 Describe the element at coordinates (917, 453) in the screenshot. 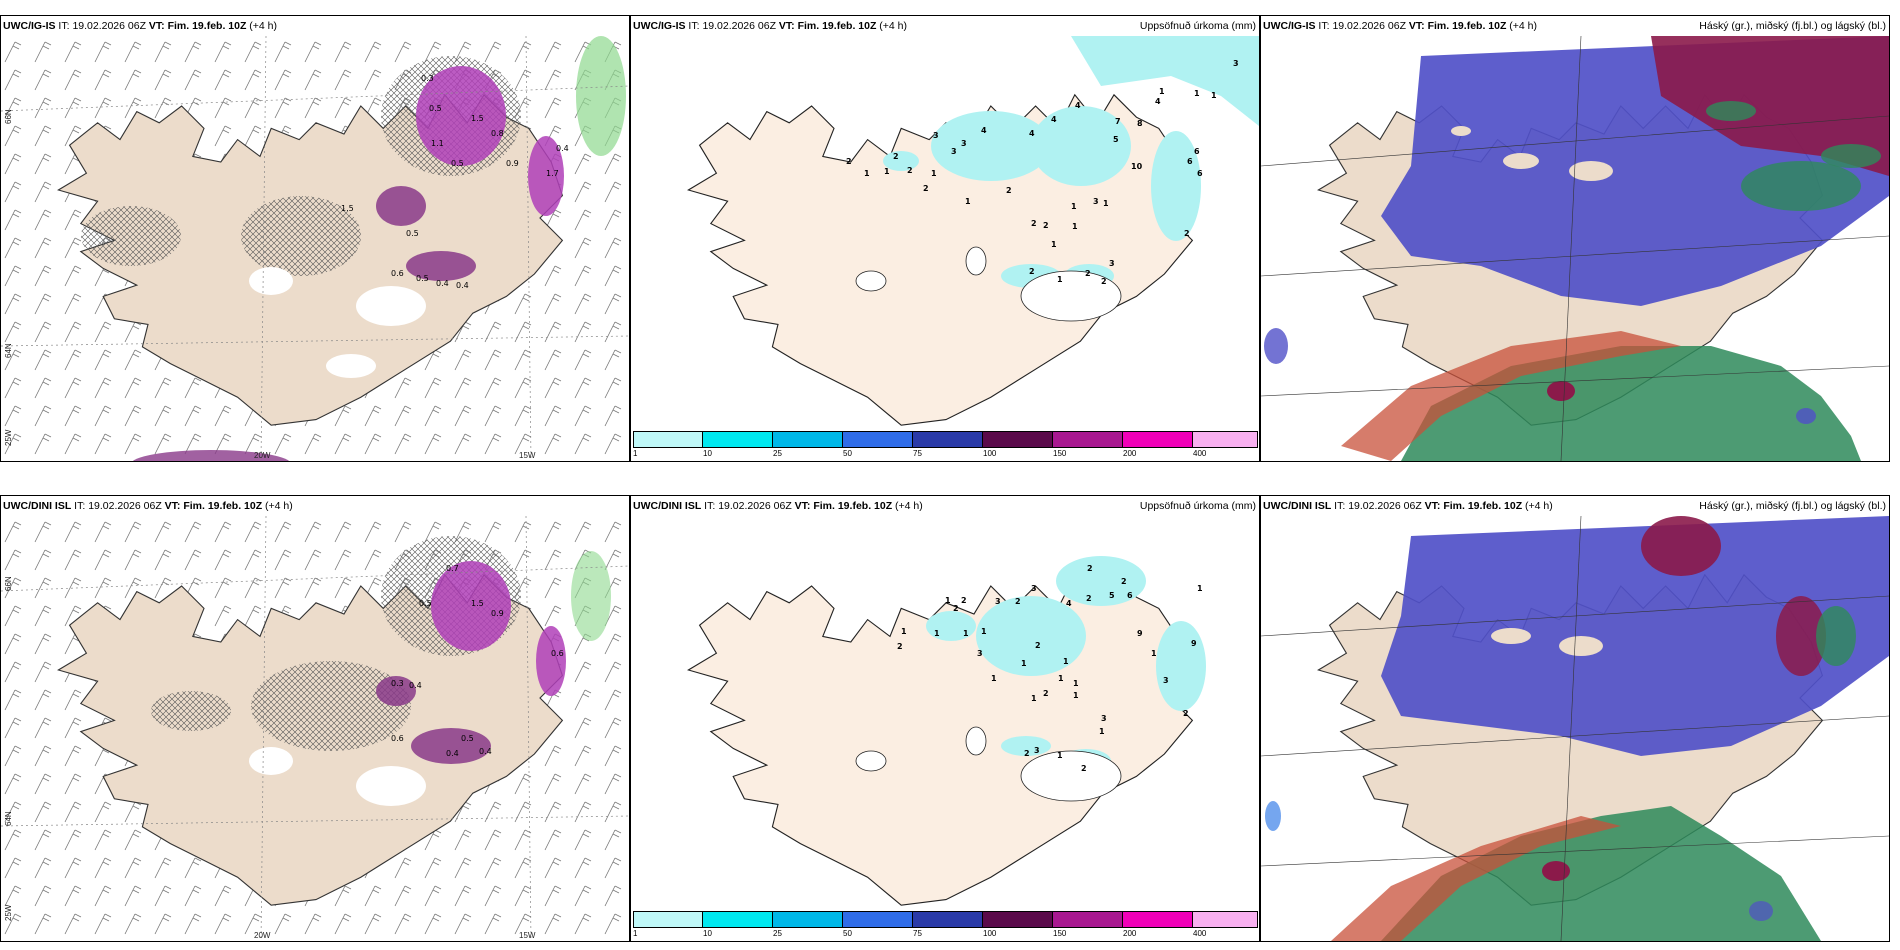

I see `colorbar-tick: 75` at that location.